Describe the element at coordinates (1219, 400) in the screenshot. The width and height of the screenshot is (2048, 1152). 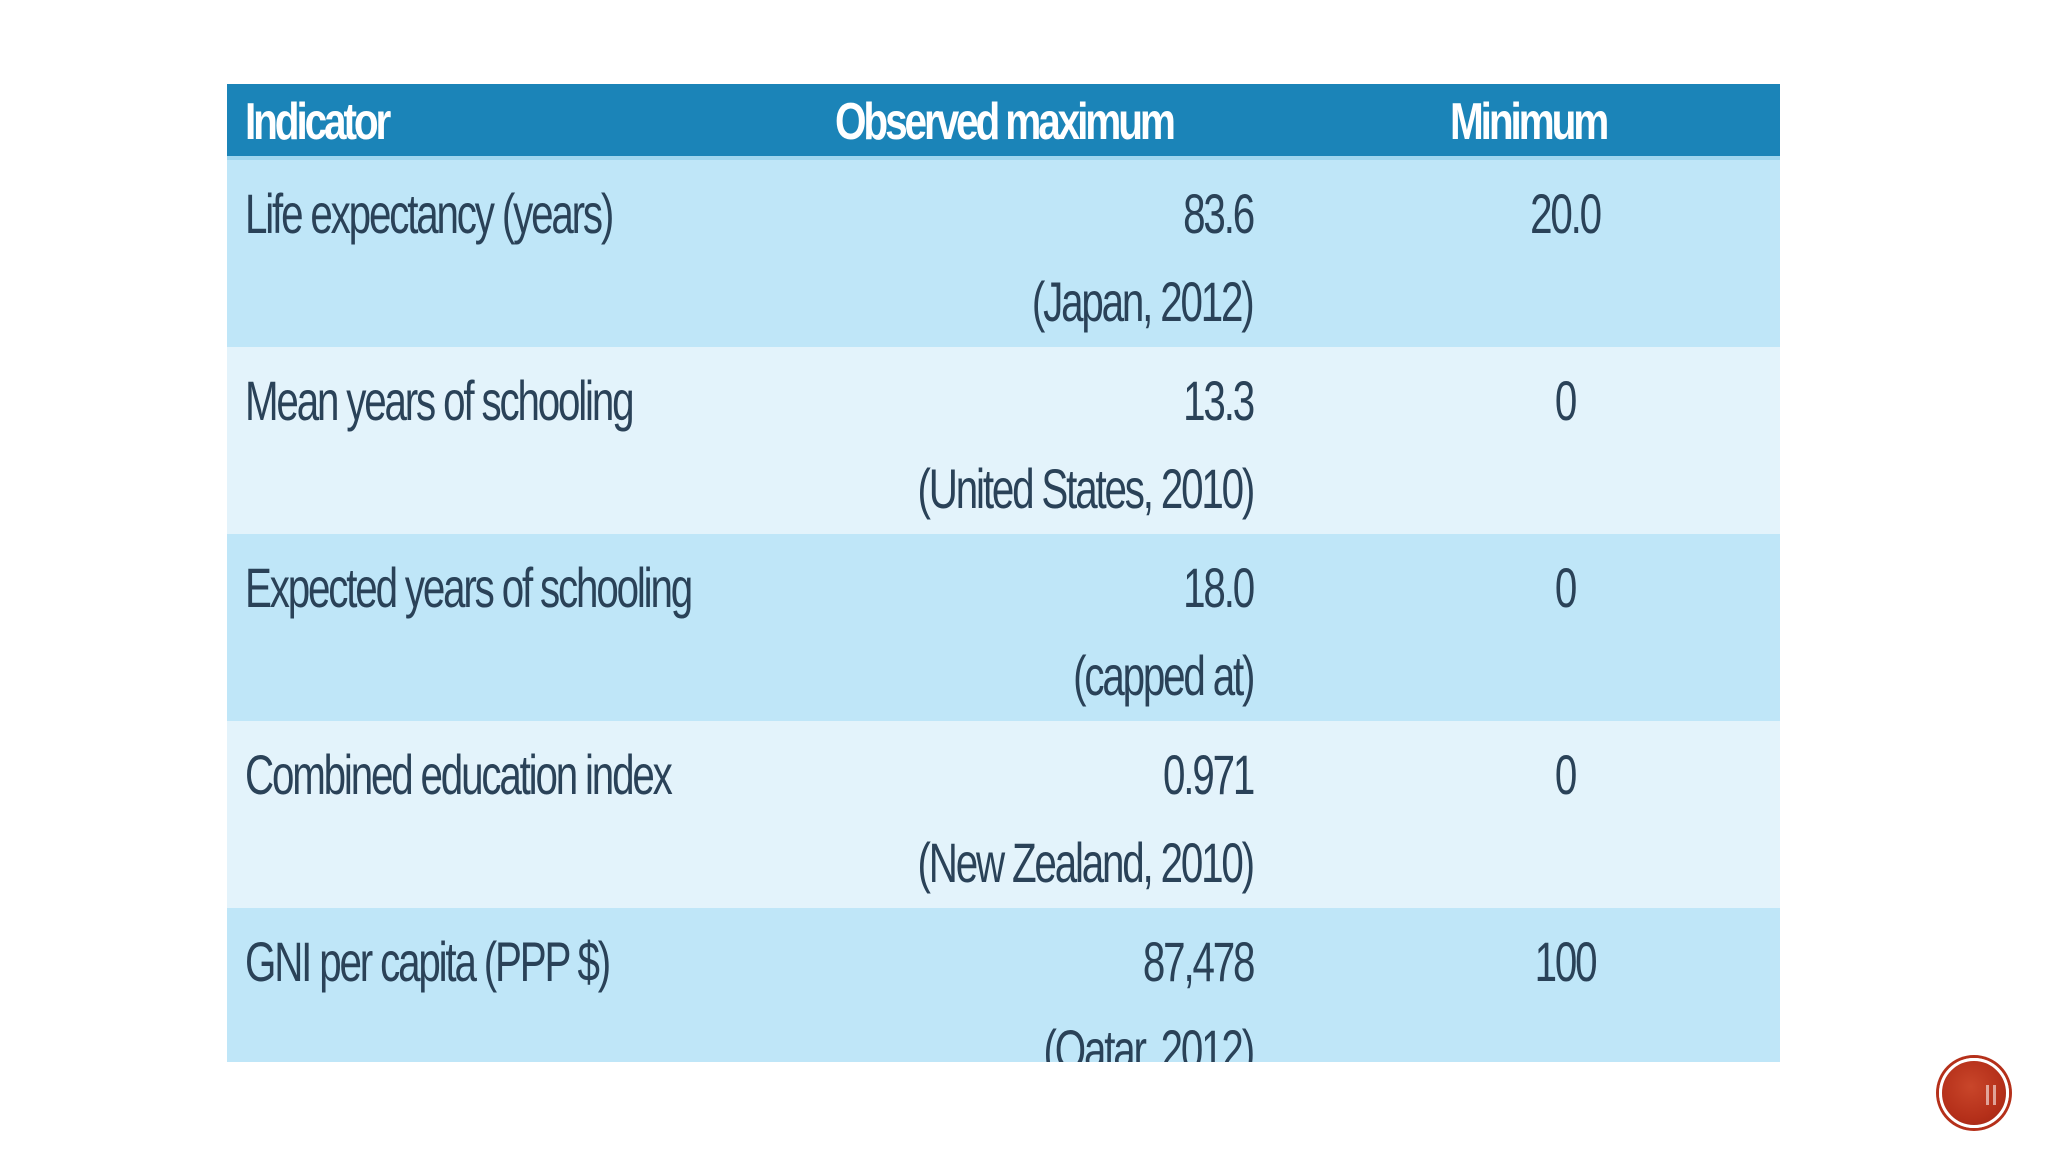
I see `max-value: 13.3` at that location.